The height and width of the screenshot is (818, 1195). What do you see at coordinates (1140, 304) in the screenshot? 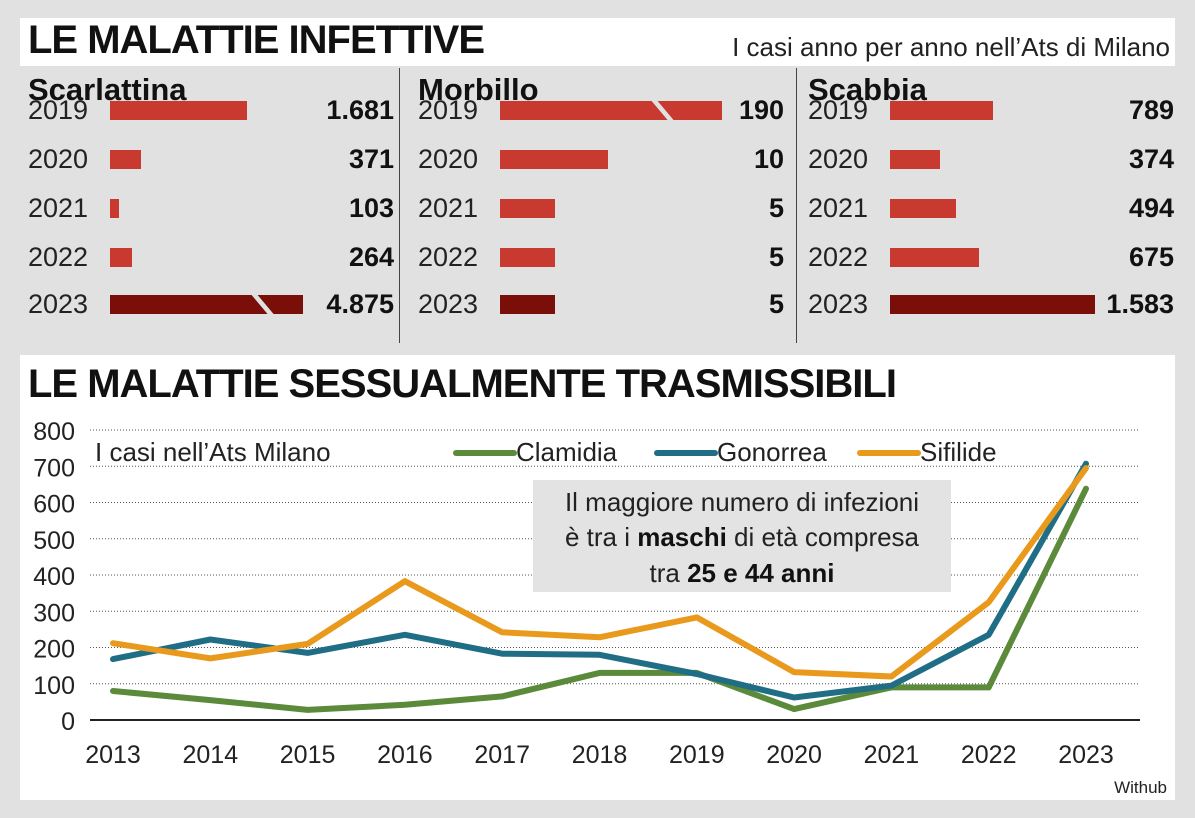
I see `row-value: 1.583` at bounding box center [1140, 304].